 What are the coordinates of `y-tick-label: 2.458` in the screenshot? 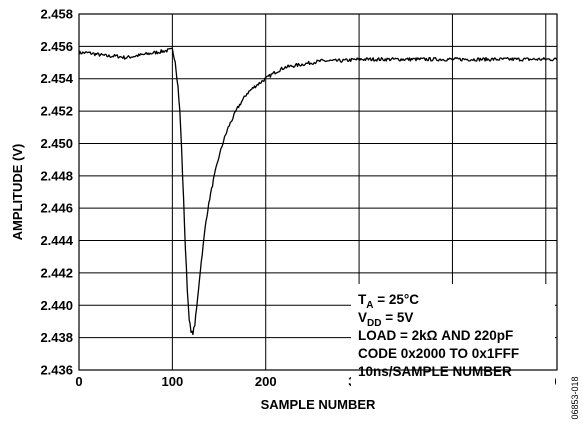 It's located at (56, 14).